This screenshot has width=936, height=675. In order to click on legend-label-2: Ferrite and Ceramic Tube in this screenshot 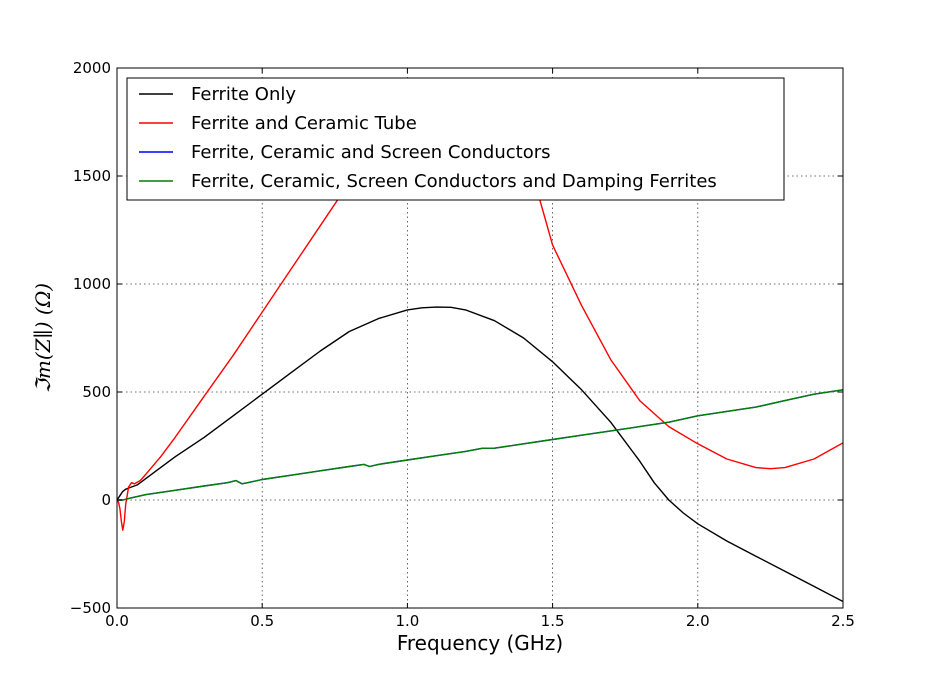, I will do `click(304, 123)`.